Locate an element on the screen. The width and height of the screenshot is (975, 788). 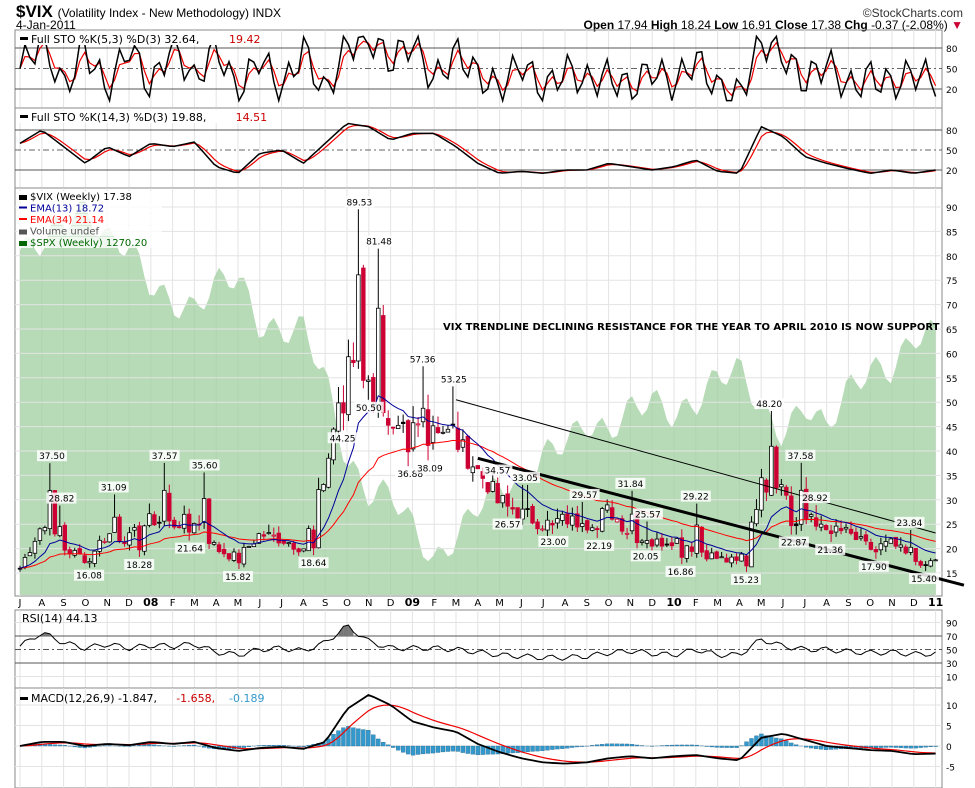
x-tick-label: S is located at coordinates (848, 603).